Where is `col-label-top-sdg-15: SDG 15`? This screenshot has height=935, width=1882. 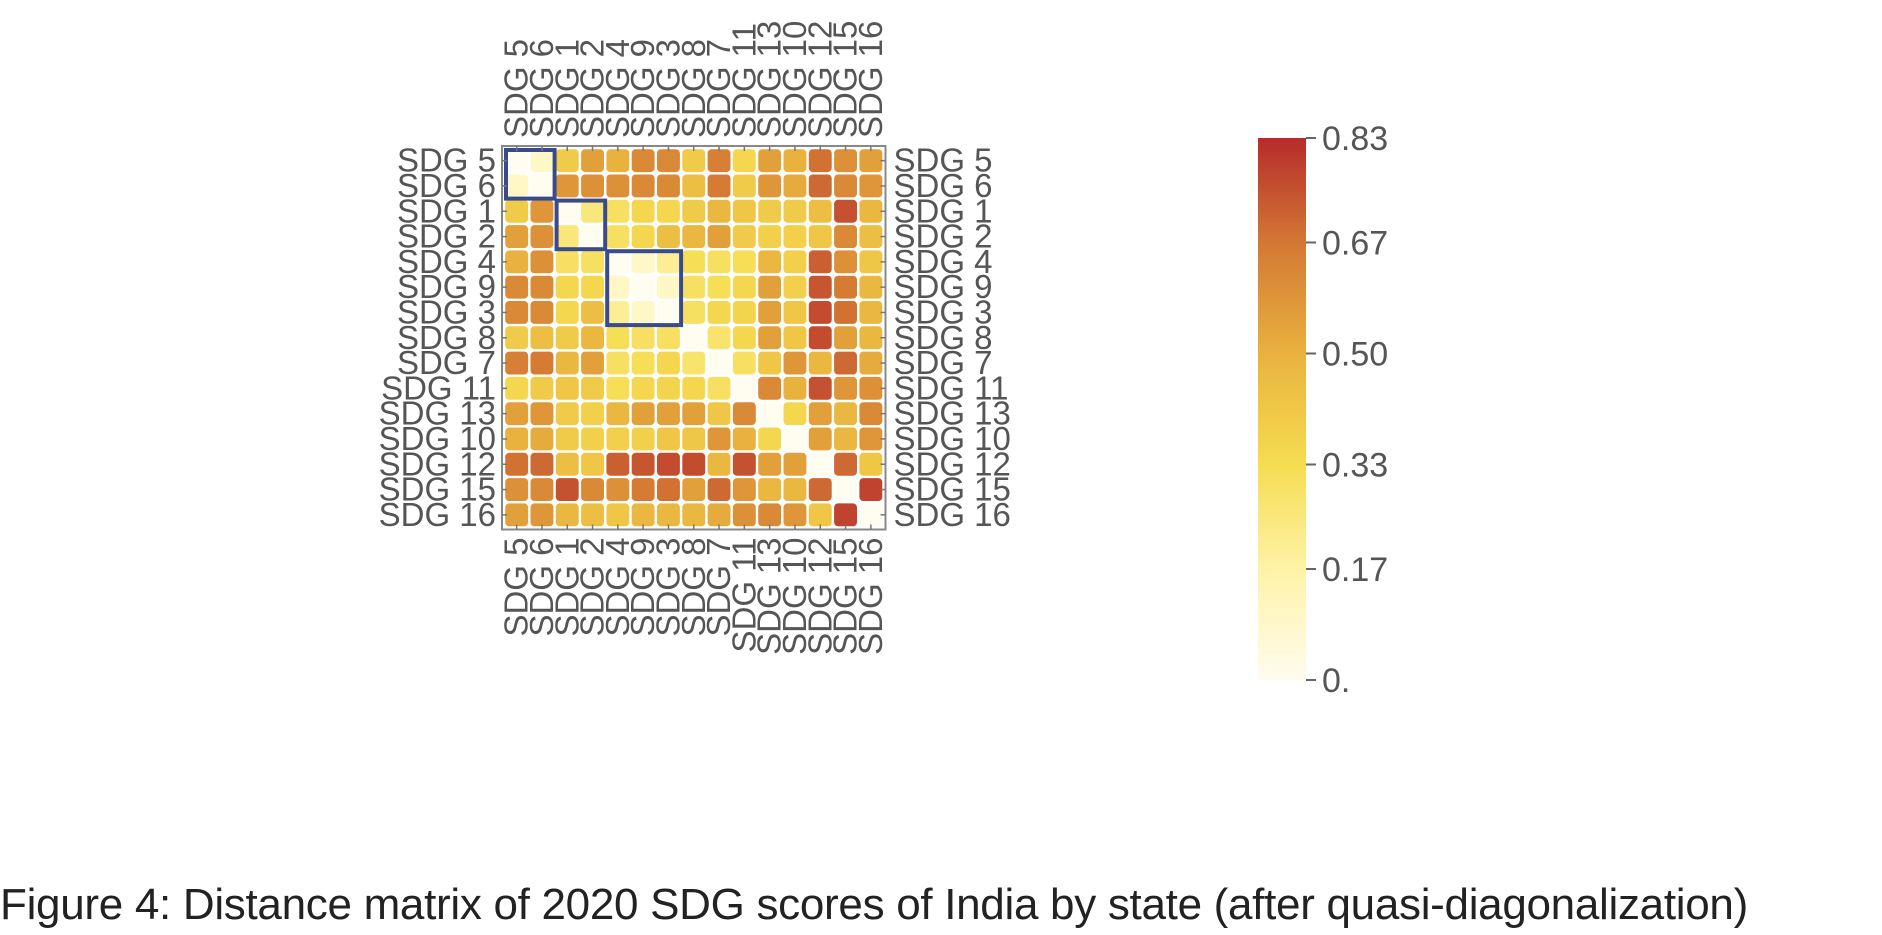
col-label-top-sdg-15: SDG 15 is located at coordinates (845, 79).